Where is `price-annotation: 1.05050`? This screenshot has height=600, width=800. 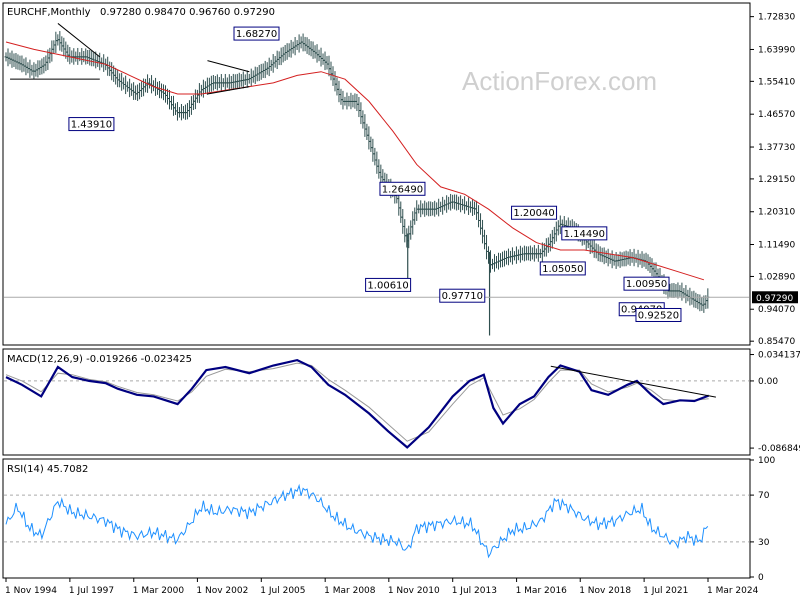 price-annotation: 1.05050 is located at coordinates (562, 268).